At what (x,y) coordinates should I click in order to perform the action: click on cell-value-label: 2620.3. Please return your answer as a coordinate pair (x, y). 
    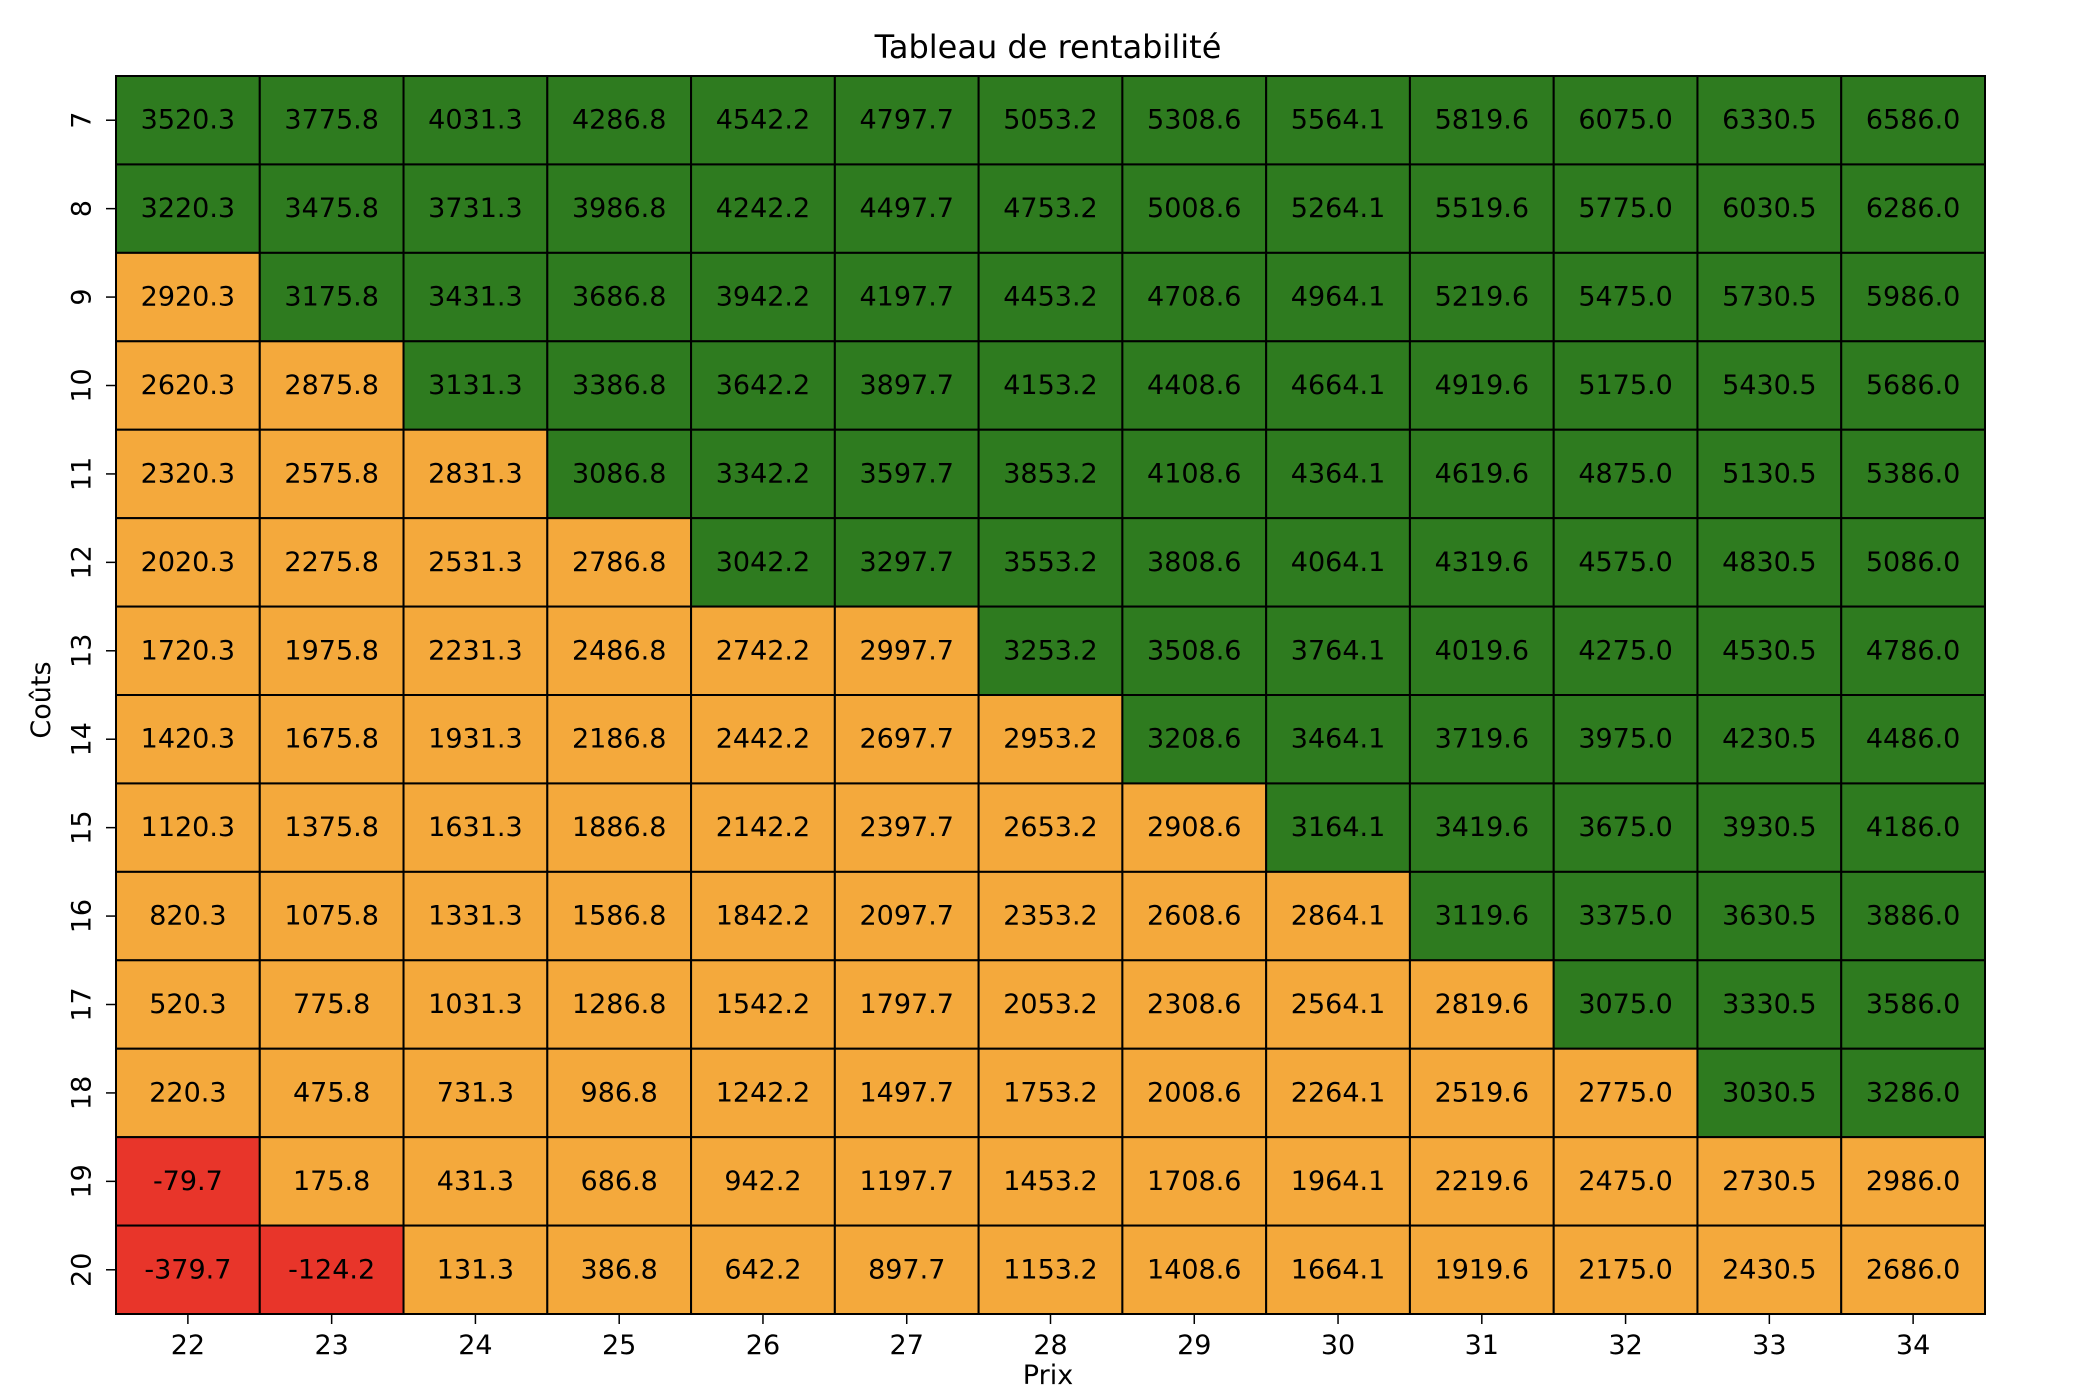
    Looking at the image, I should click on (188, 385).